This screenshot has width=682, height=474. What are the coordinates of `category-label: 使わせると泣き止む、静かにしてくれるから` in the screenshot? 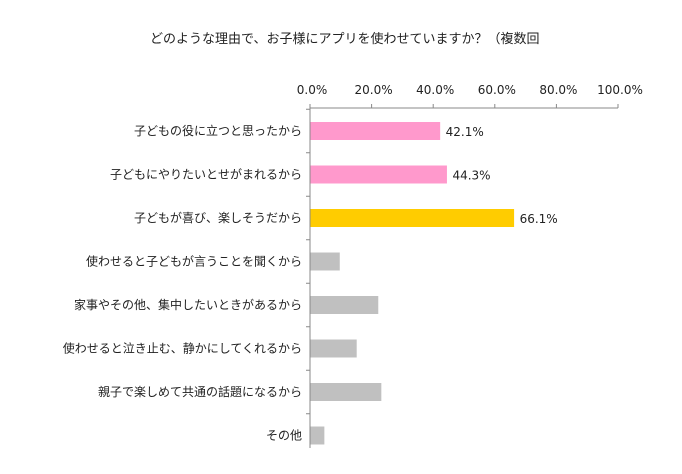 It's located at (182, 348).